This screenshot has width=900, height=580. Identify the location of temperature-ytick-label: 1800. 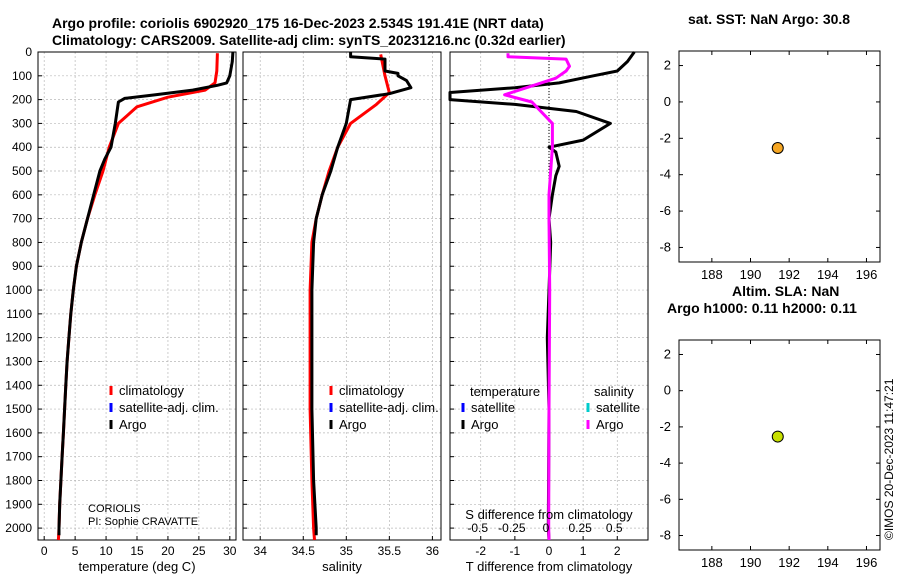
(18, 480).